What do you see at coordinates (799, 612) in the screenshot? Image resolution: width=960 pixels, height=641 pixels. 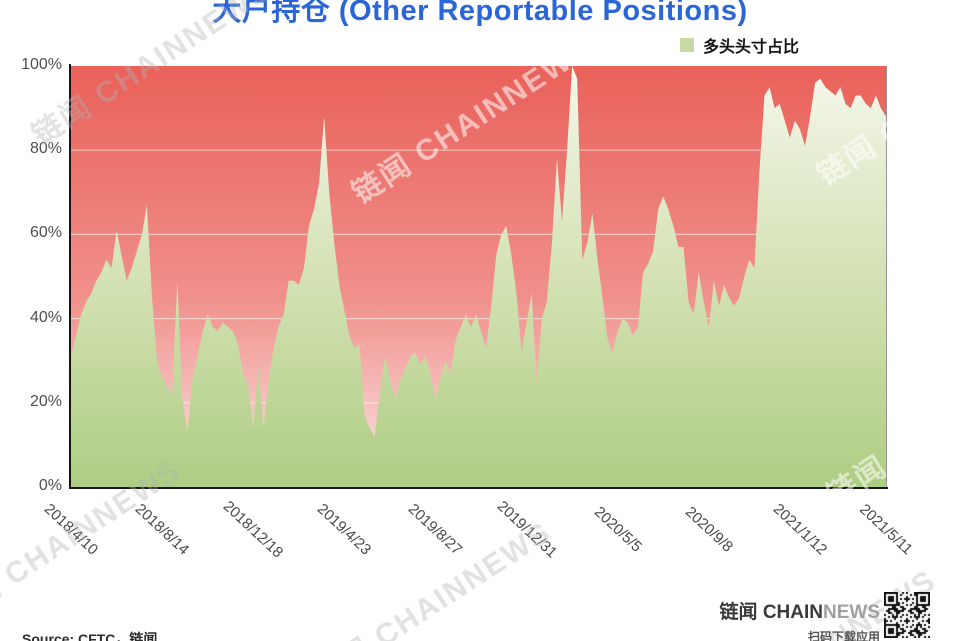 I see `brand-logo-text: 链闻 CHAINNEWS` at bounding box center [799, 612].